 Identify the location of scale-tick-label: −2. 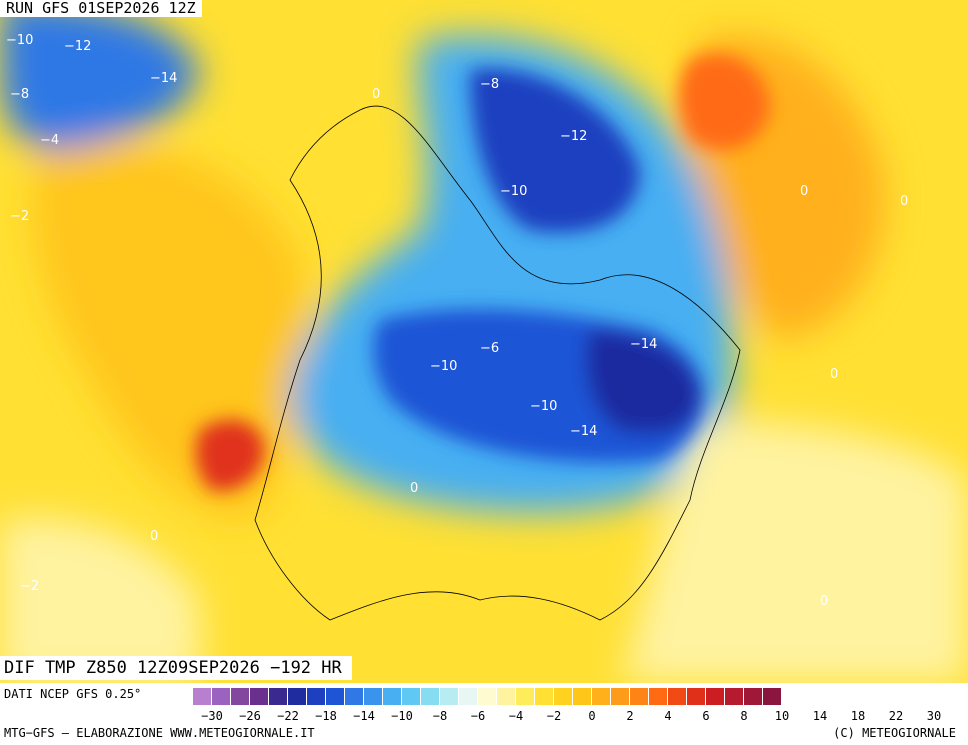
(554, 716).